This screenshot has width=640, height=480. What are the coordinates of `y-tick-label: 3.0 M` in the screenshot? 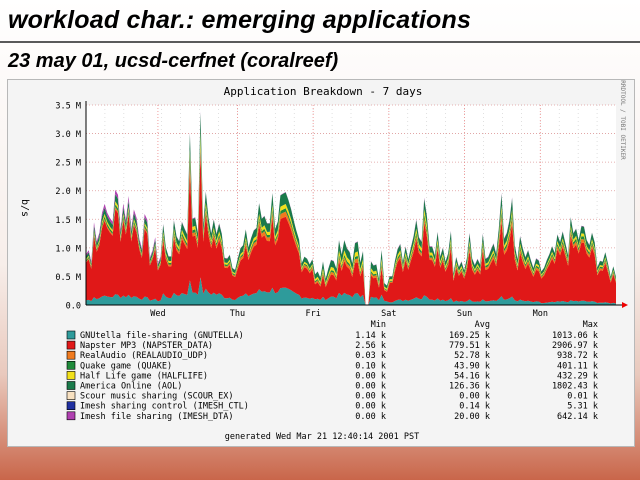 It's located at (68, 135).